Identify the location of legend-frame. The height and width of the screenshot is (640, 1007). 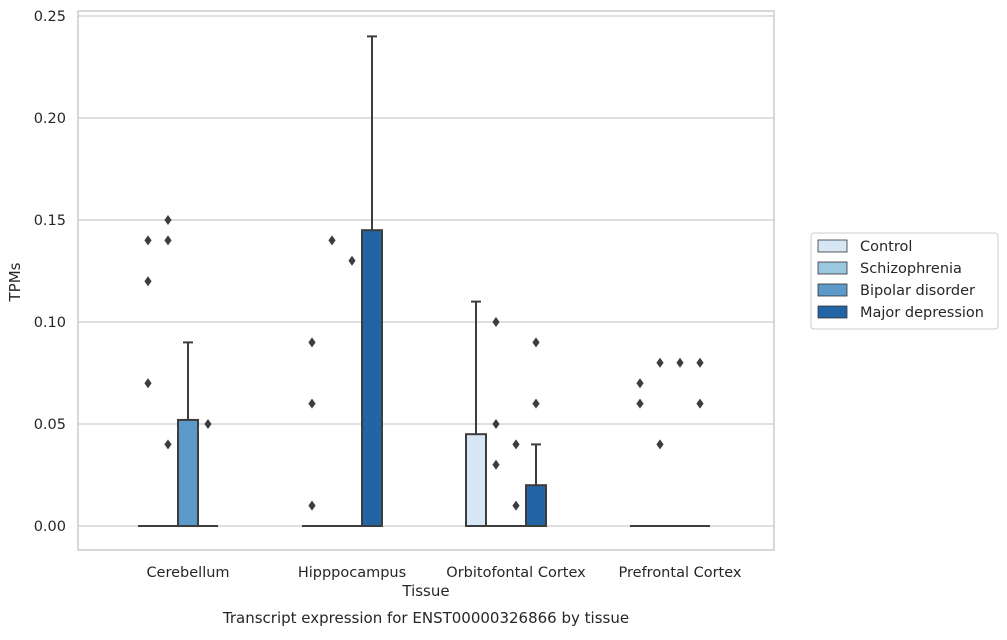
(904, 281).